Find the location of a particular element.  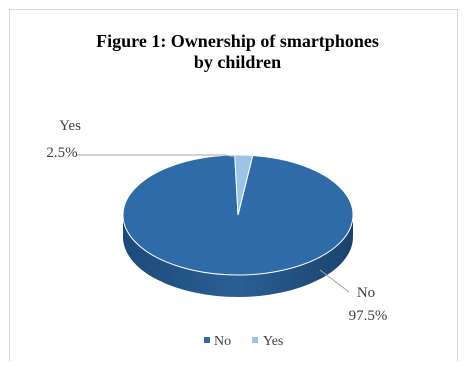

legend-swatch-yes is located at coordinates (255, 340).